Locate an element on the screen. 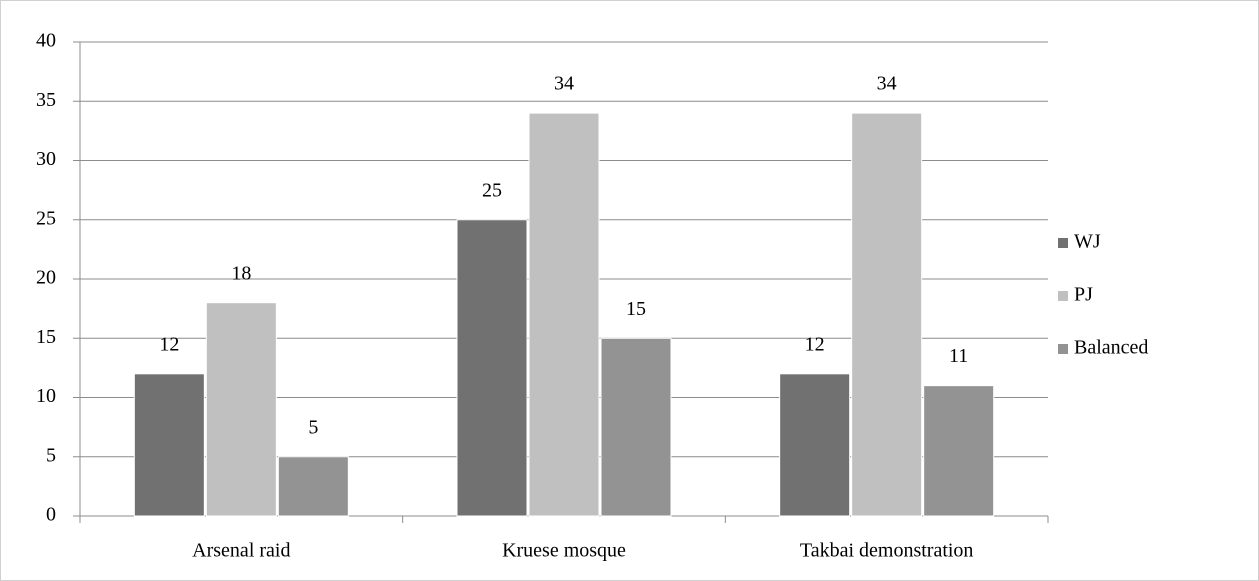 The image size is (1259, 581). x-tick-label: Takbai demonstration is located at coordinates (887, 551).